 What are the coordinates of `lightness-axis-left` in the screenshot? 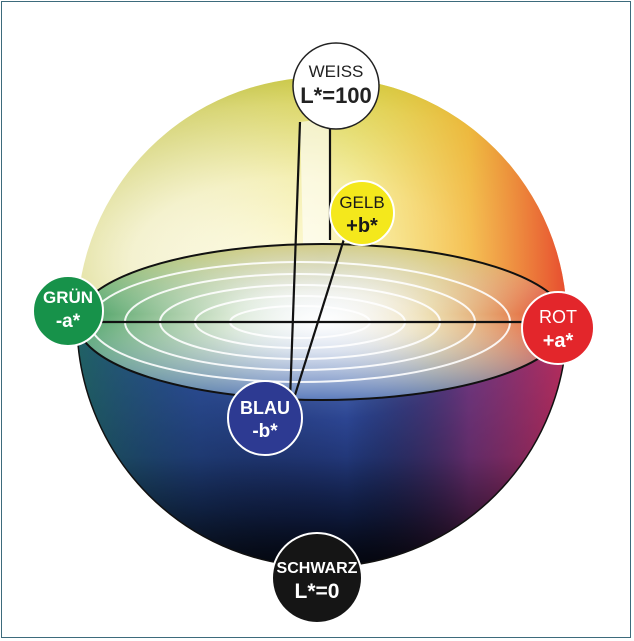 It's located at (295, 261).